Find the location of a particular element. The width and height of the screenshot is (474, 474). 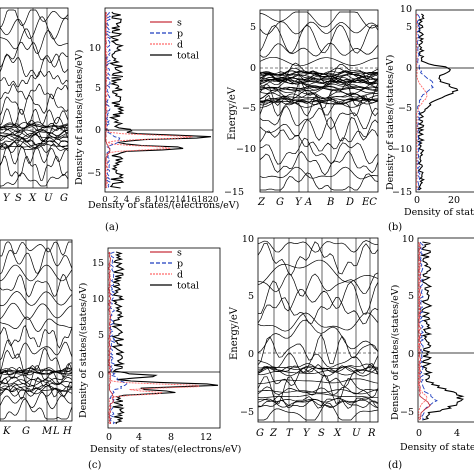

xtick: 12 is located at coordinates (169, 200).